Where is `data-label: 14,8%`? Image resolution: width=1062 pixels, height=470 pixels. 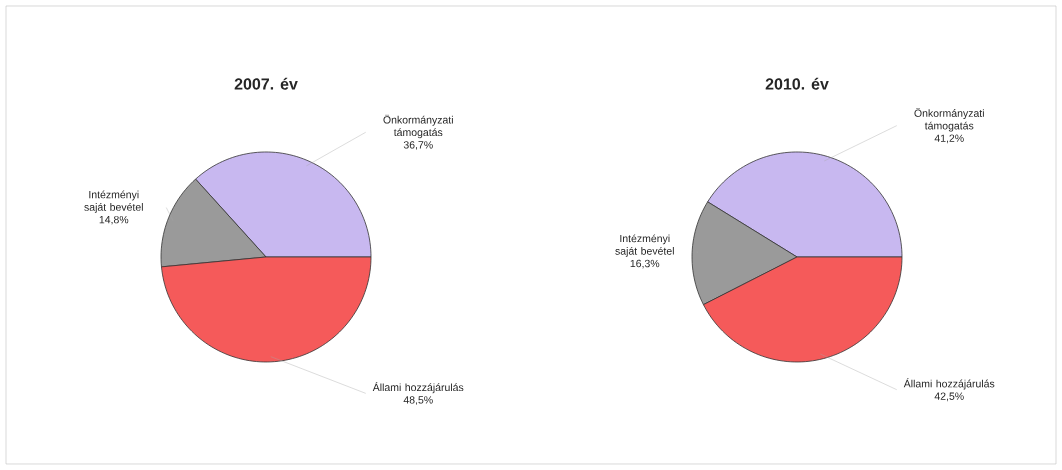
data-label: 14,8% is located at coordinates (114, 220).